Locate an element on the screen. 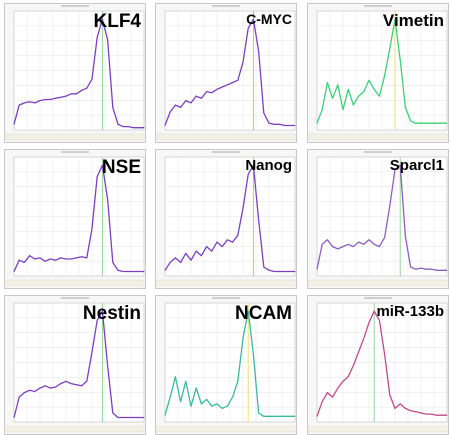  gene-label: NCAM is located at coordinates (263, 313).